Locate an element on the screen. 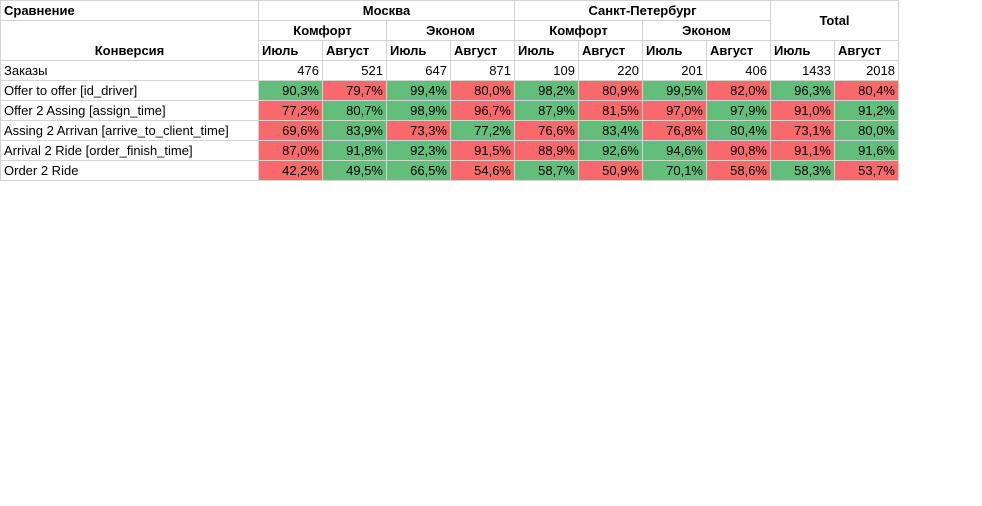 The width and height of the screenshot is (982, 506). sheet-title: Сравнение is located at coordinates (129, 10).